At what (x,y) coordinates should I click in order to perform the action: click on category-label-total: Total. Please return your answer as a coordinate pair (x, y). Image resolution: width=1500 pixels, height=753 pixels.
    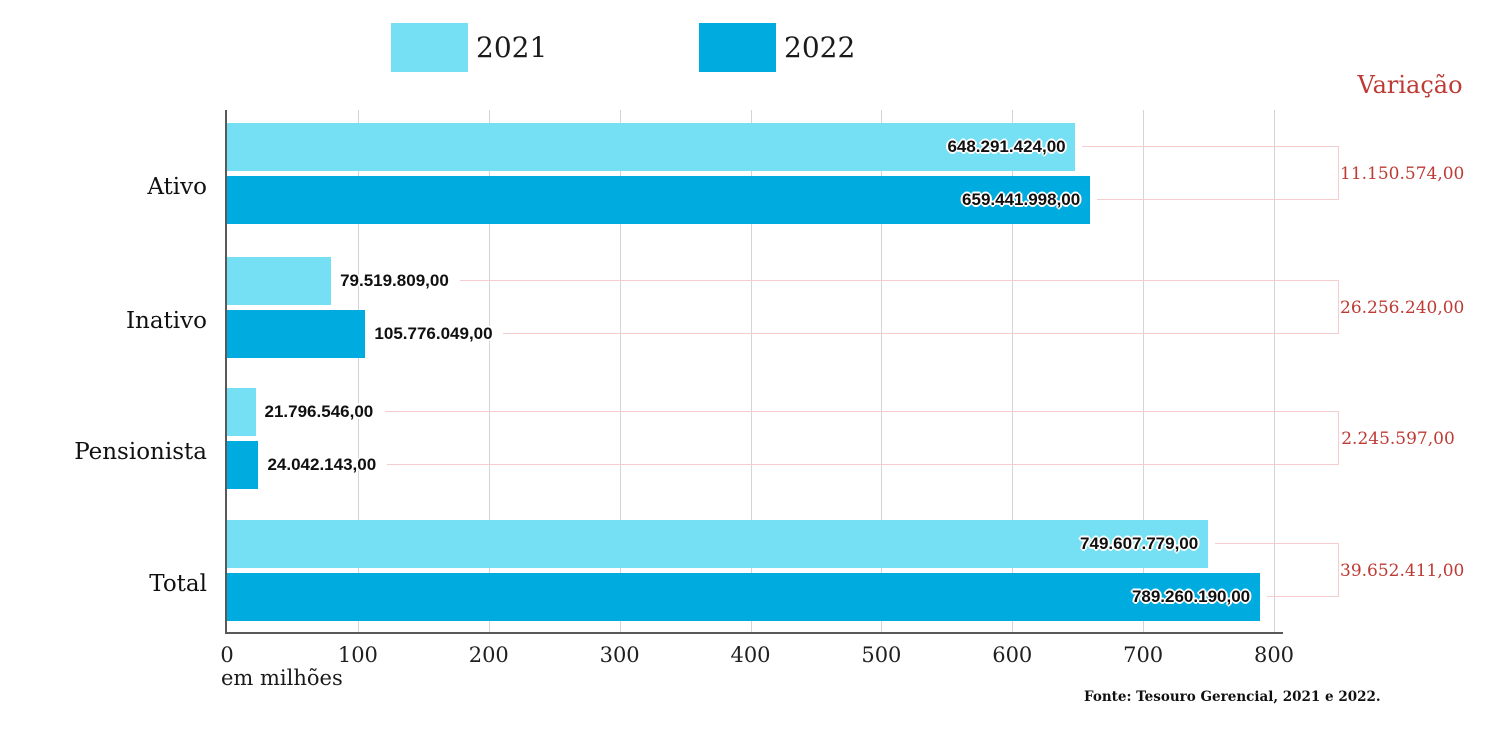
    Looking at the image, I should click on (178, 584).